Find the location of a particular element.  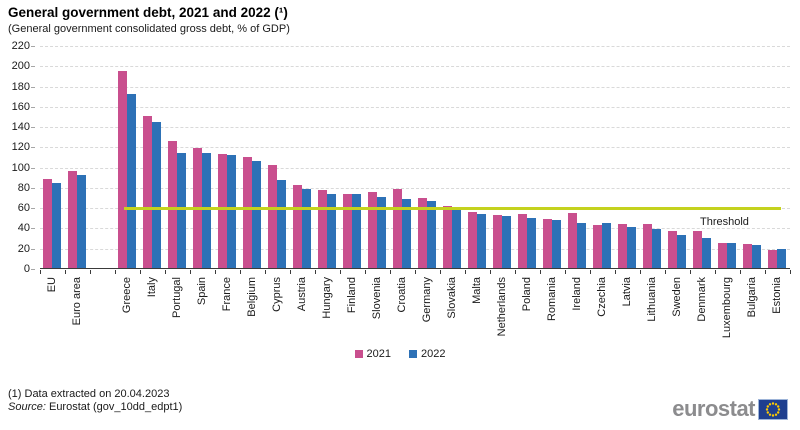

y-axis-label-160: 160 is located at coordinates (20, 106).